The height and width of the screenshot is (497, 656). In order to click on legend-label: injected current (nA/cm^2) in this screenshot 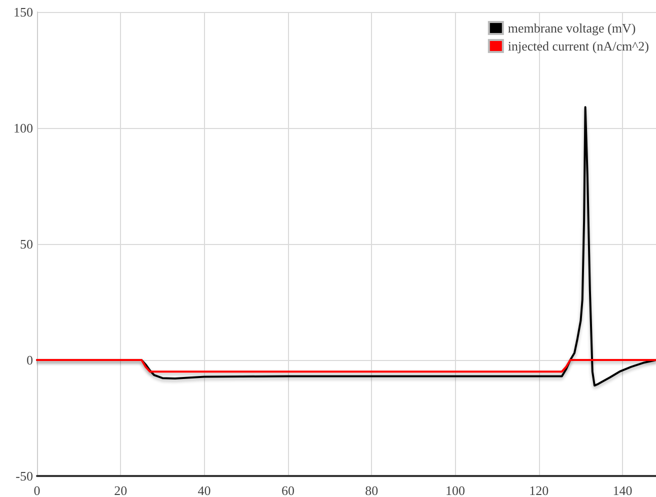, I will do `click(579, 46)`.